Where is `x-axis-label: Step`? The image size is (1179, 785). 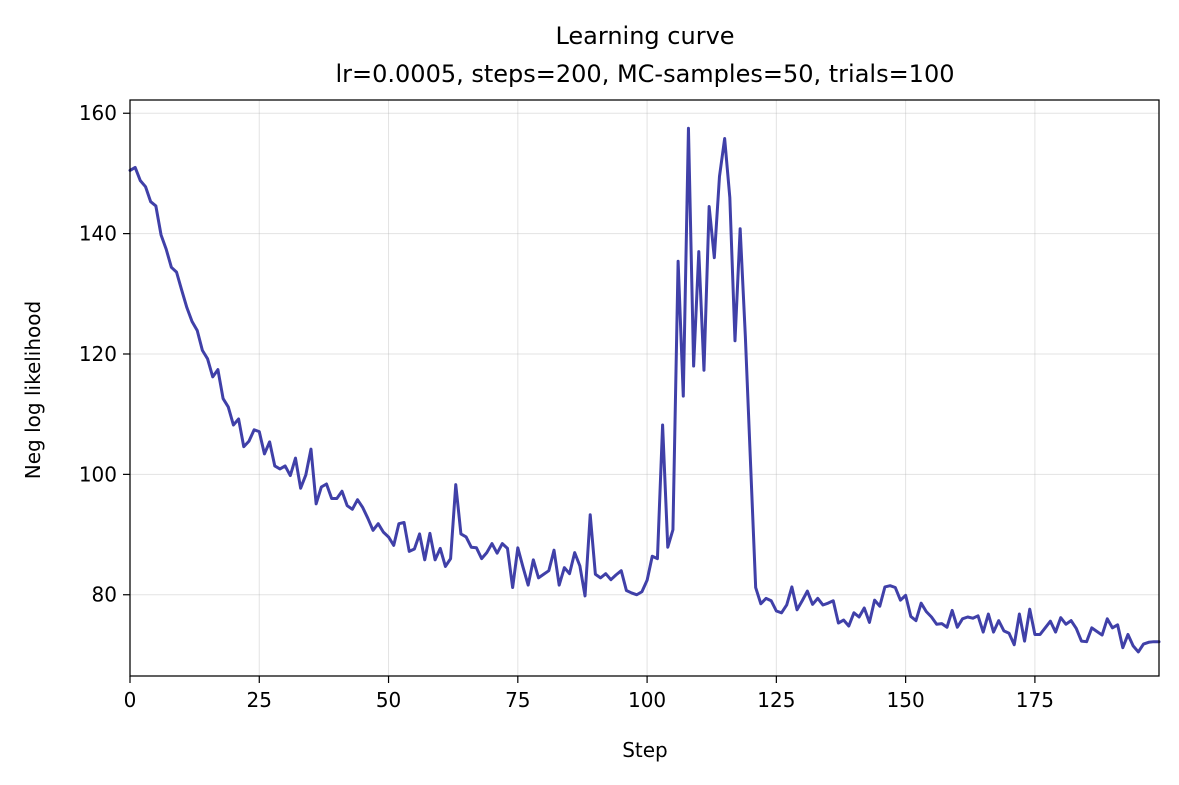 x-axis-label: Step is located at coordinates (645, 750).